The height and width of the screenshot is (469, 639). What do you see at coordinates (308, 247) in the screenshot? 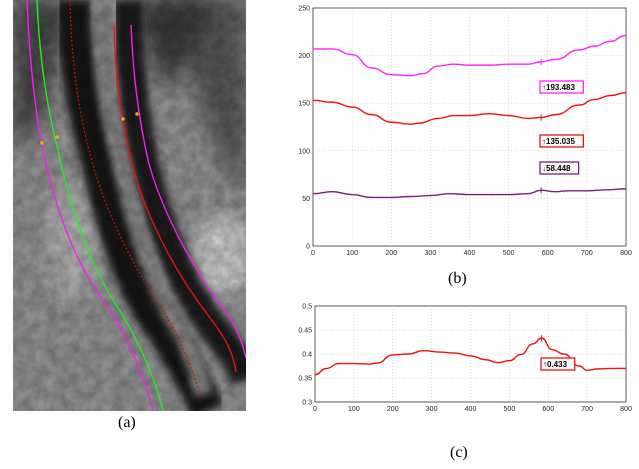
I see `y-tick-label: 0` at bounding box center [308, 247].